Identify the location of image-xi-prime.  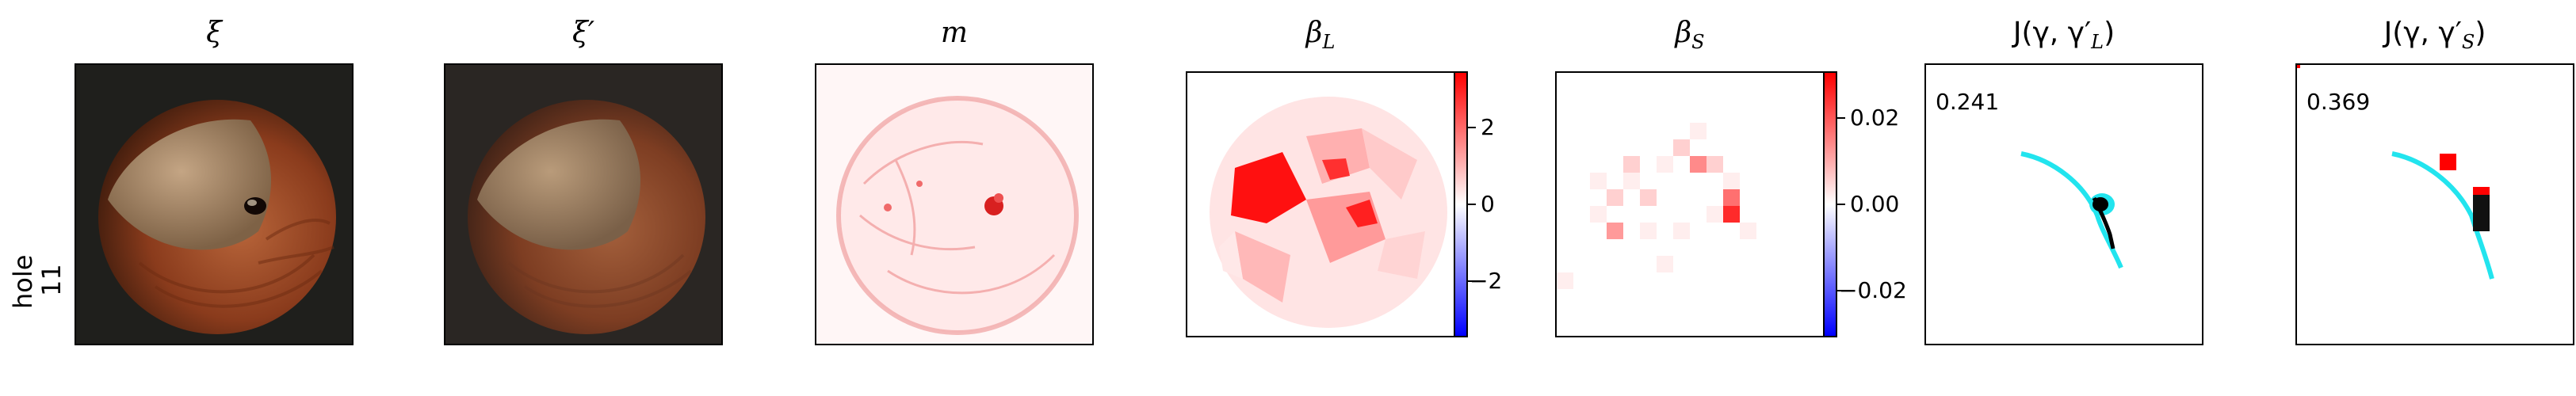
(583, 204).